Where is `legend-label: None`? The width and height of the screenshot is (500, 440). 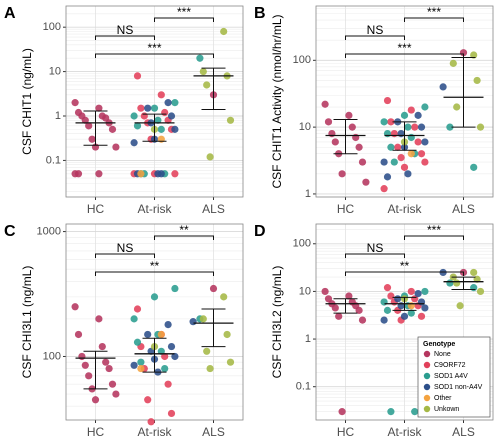
legend-label: None is located at coordinates (442, 354).